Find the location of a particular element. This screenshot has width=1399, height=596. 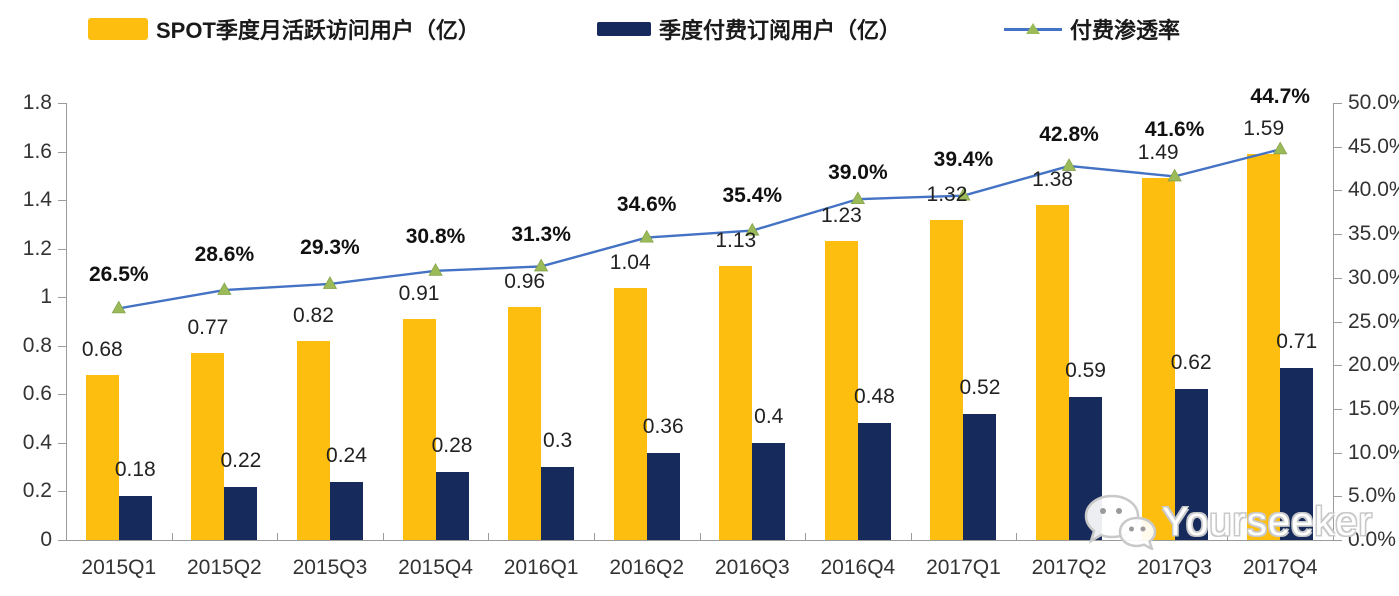

y-axis-left is located at coordinates (66, 321).